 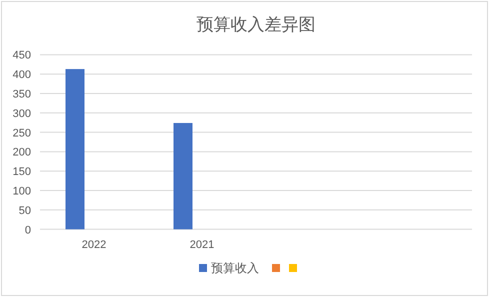 What do you see at coordinates (21, 152) in the screenshot?
I see `y-tick-label: 200` at bounding box center [21, 152].